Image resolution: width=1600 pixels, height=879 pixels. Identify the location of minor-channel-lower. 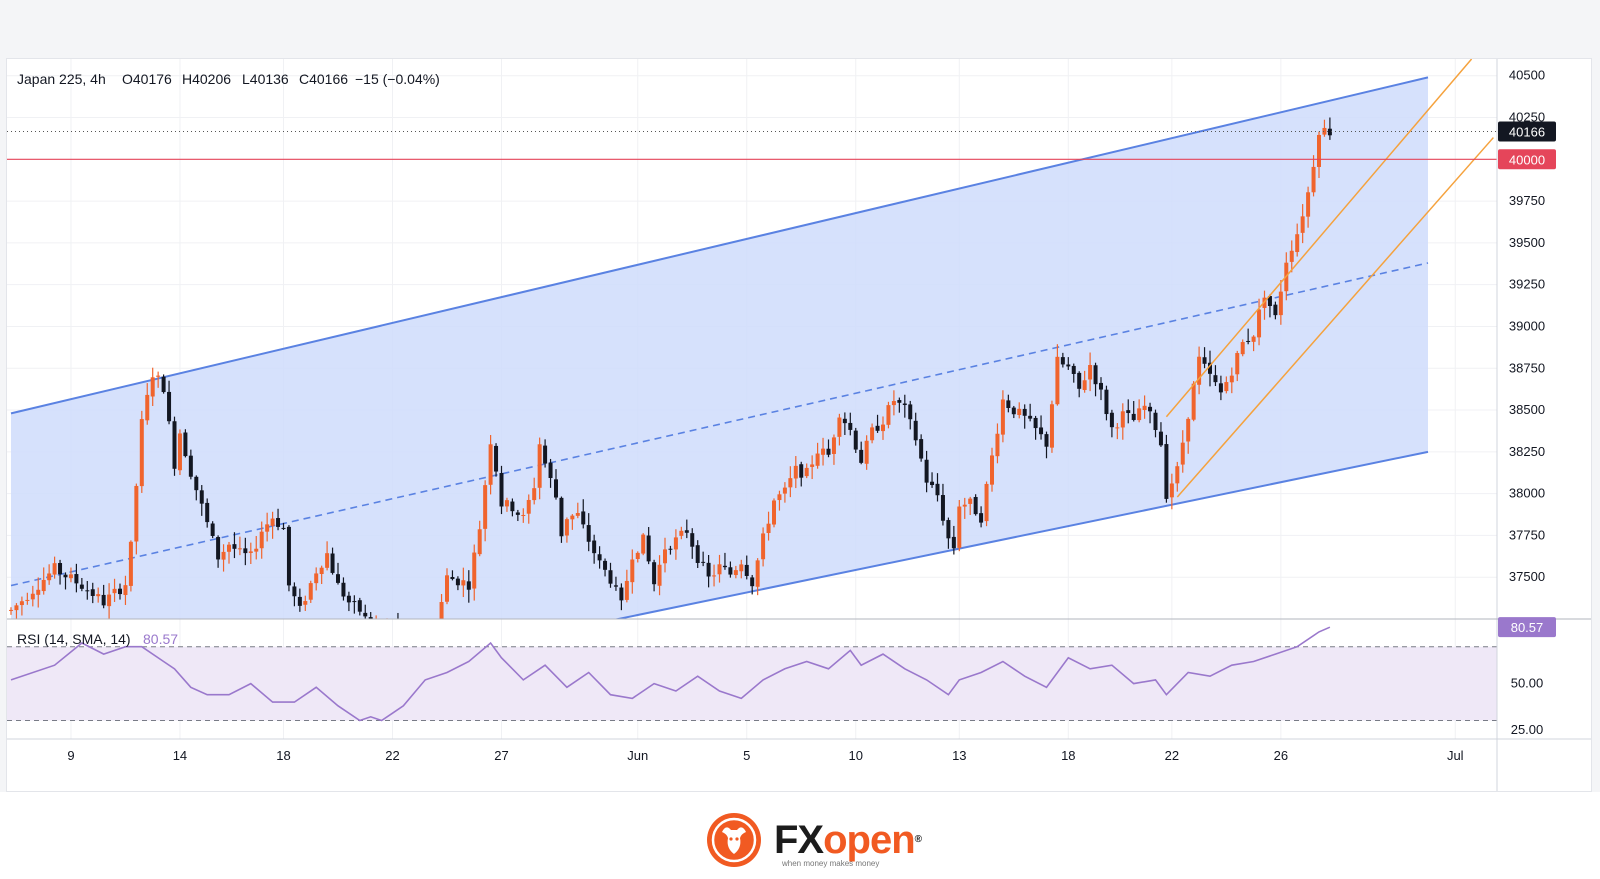
(1335, 317).